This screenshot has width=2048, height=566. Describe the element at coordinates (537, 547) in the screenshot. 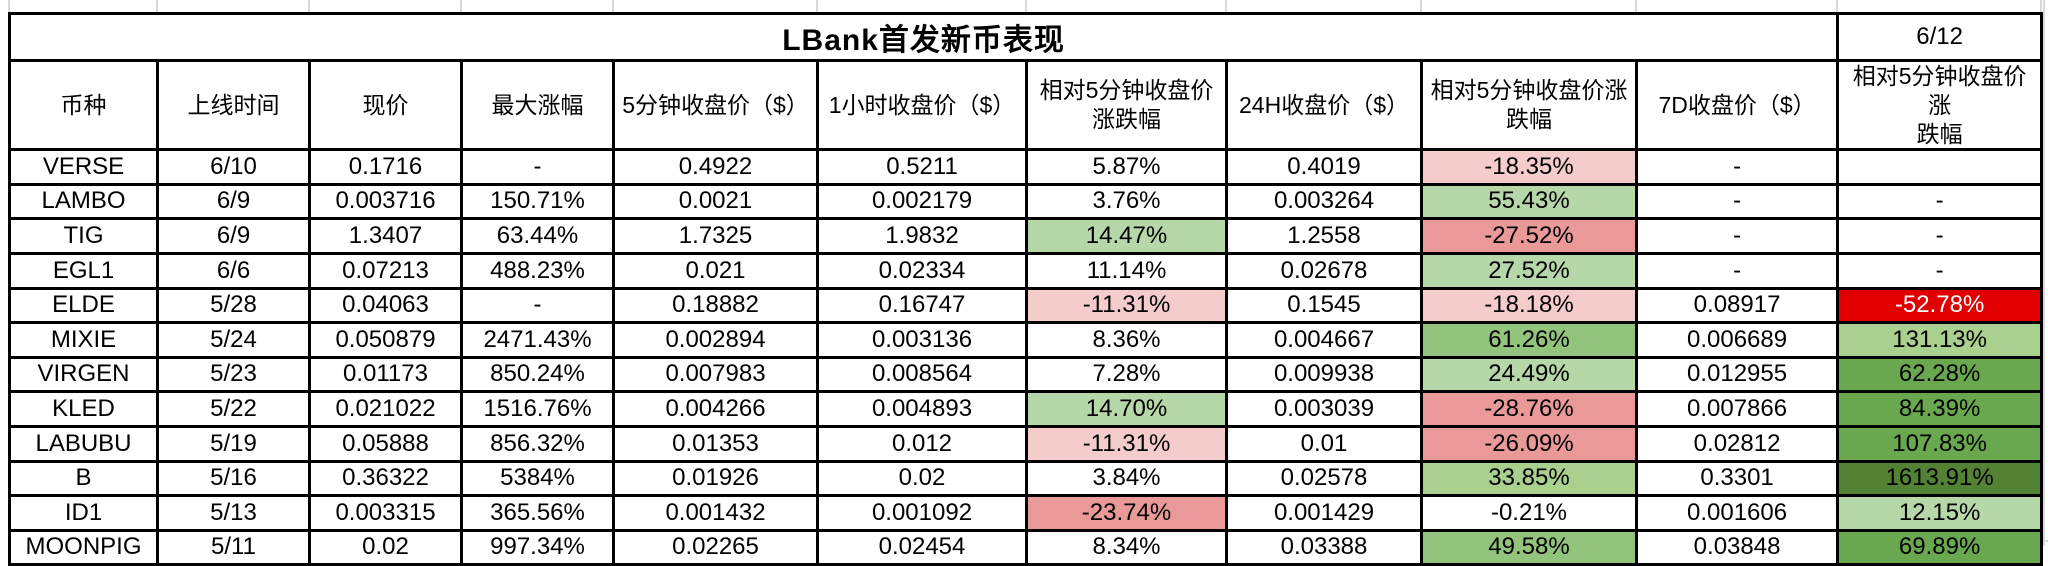

I see `cell-moonpig-max-gain: 997.34%` at that location.